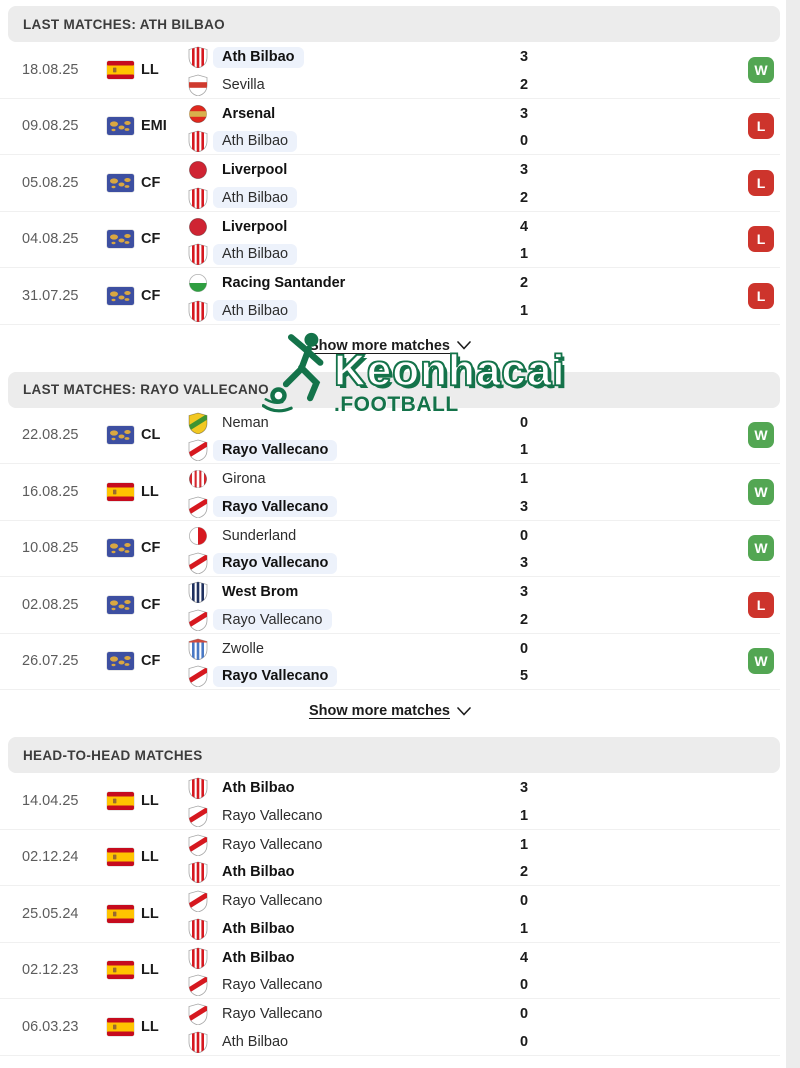 The width and height of the screenshot is (800, 1068). I want to click on match-date: 31.07.25, so click(50, 295).